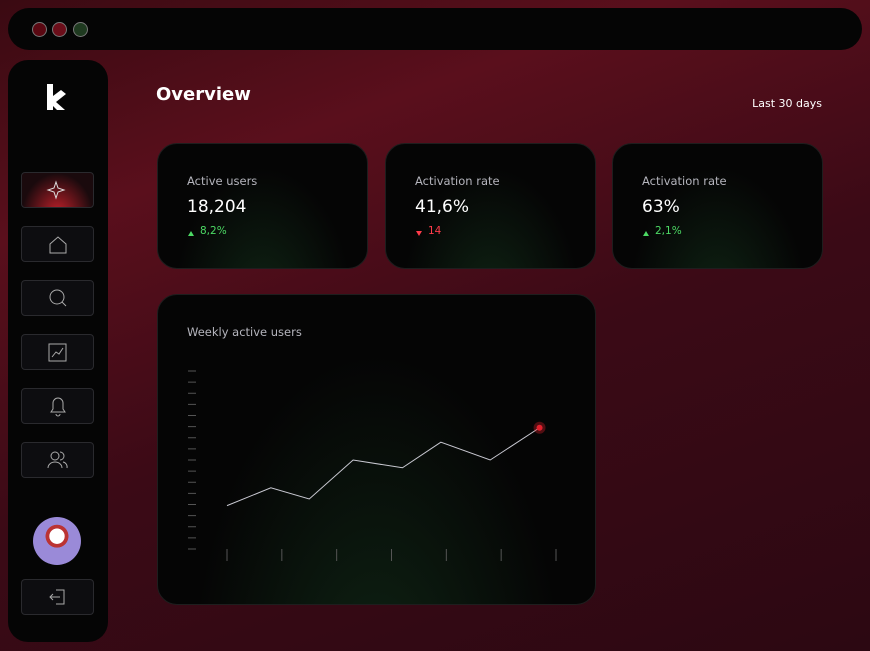  I want to click on stat-card: Activation rate 63% 2,1%, so click(717, 206).